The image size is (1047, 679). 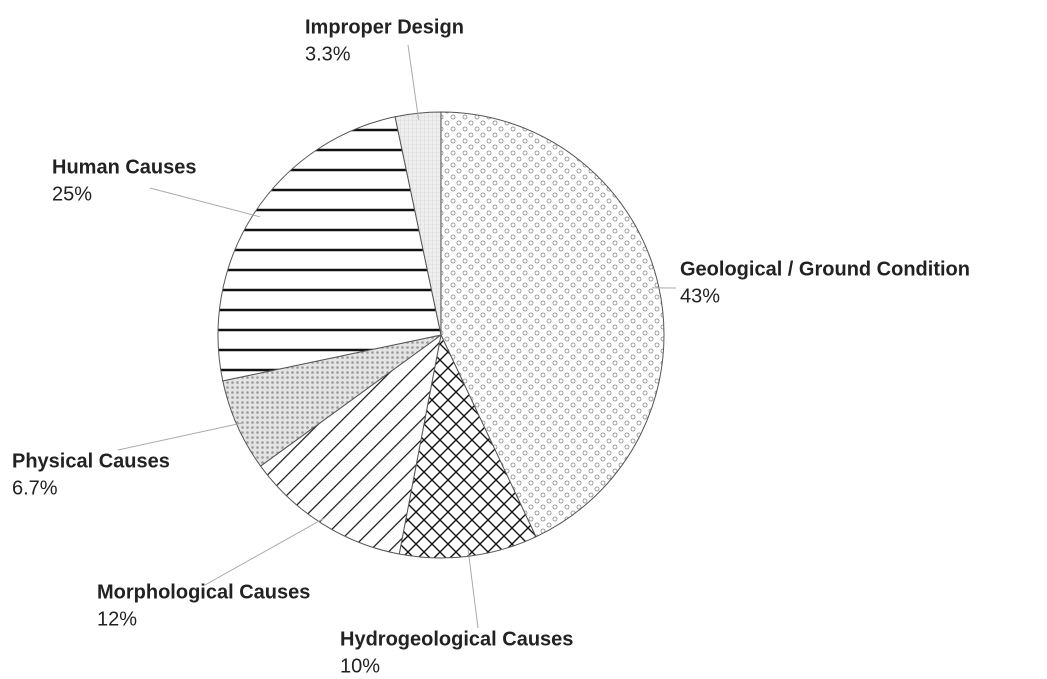 I want to click on slice-name: Hydrogeological Causes, so click(x=456, y=639).